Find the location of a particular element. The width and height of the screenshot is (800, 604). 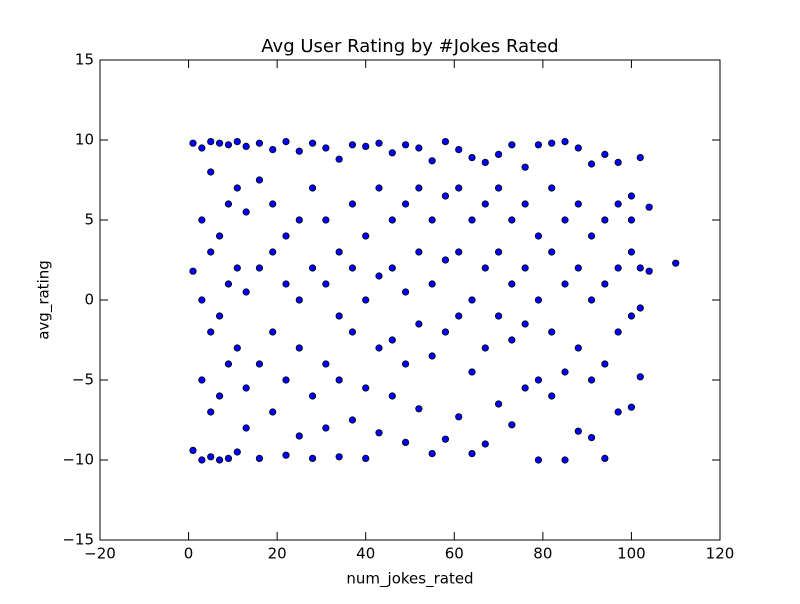

x-tick-label: 20 is located at coordinates (277, 554).